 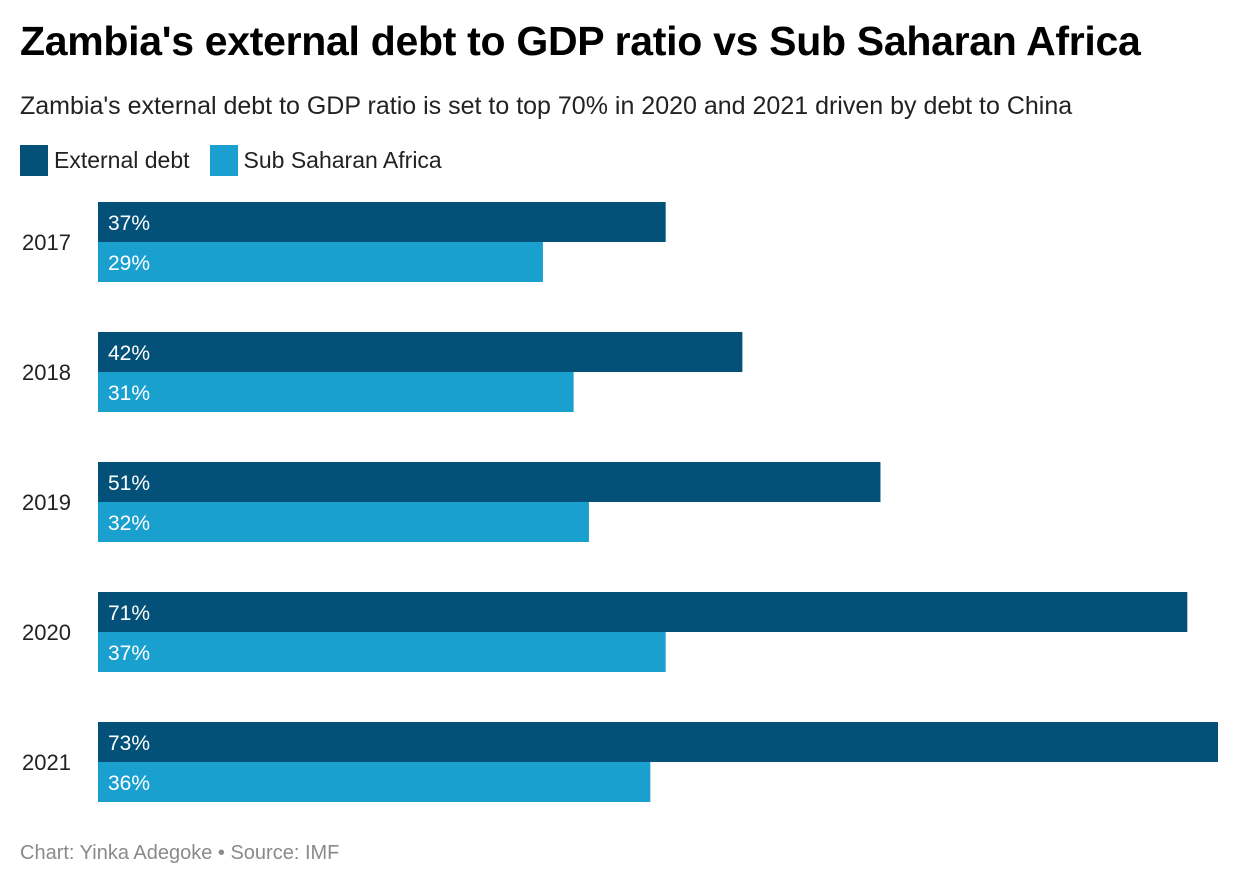 I want to click on legend-item-sub-saharan-africa: Sub Saharan Africa, so click(x=325, y=160).